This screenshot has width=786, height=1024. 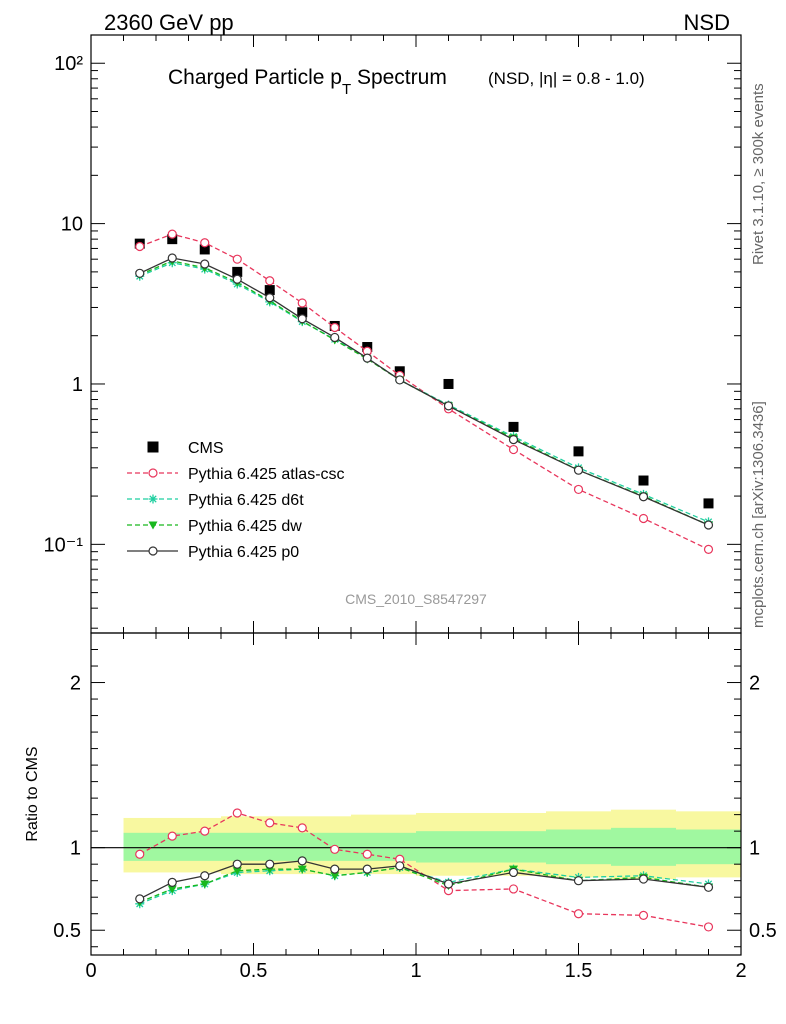 What do you see at coordinates (254, 971) in the screenshot?
I see `ratio-xtick-label: 0.5` at bounding box center [254, 971].